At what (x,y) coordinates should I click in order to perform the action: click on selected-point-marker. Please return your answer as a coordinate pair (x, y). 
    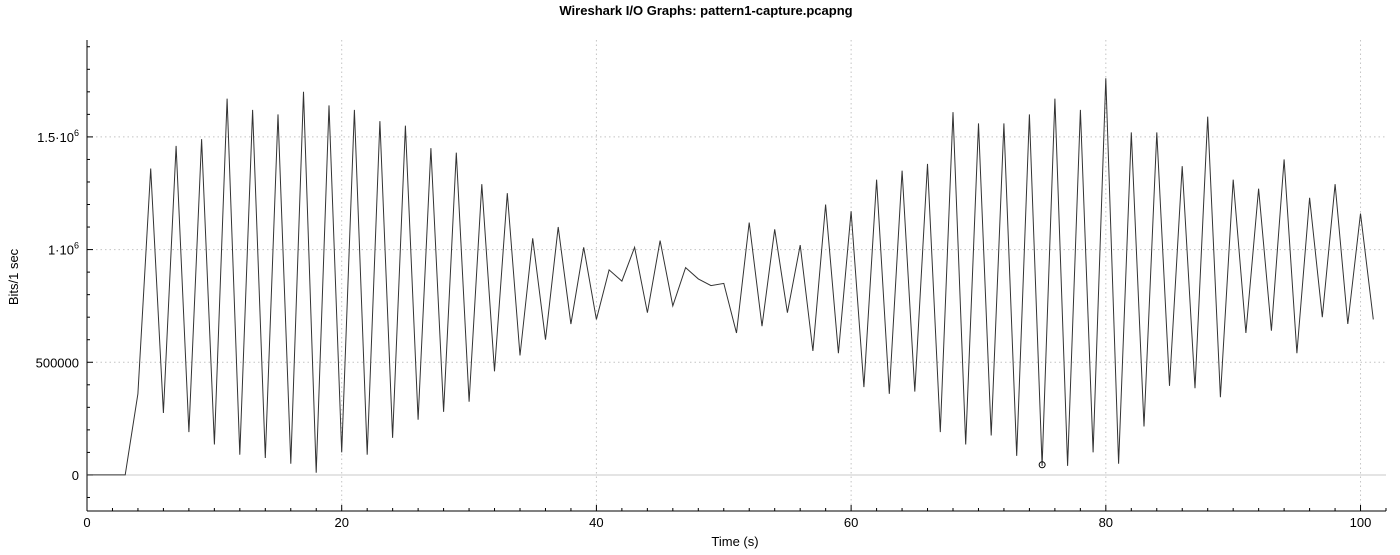
    Looking at the image, I should click on (1042, 465).